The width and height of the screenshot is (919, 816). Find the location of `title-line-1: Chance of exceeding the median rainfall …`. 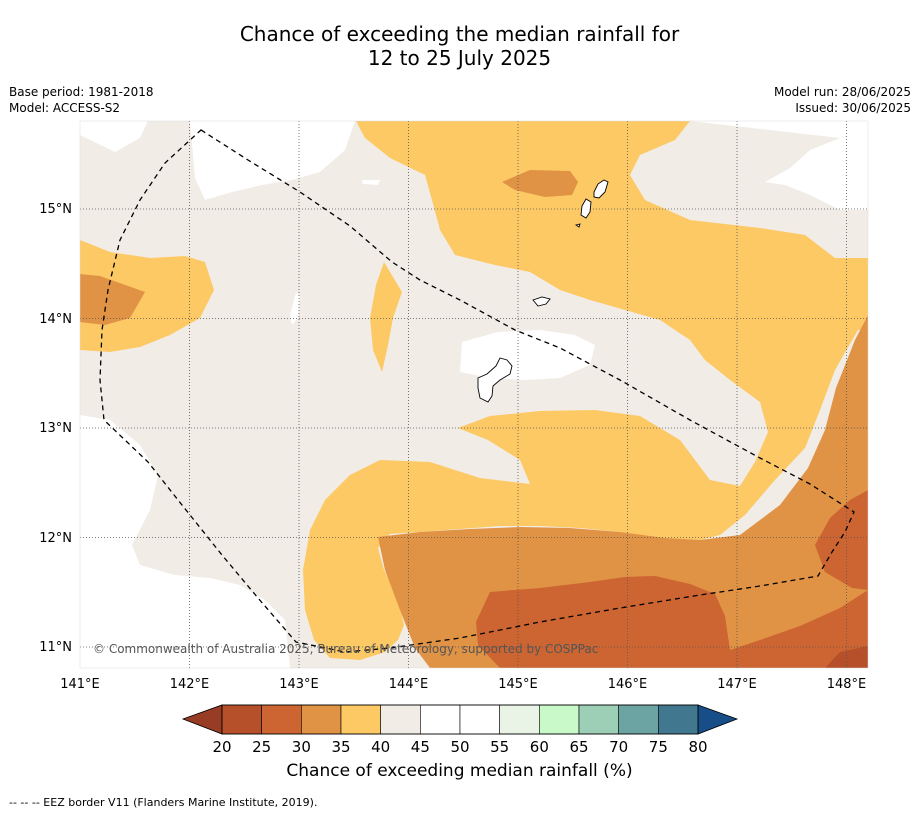

title-line-1: Chance of exceeding the median rainfall … is located at coordinates (459, 34).